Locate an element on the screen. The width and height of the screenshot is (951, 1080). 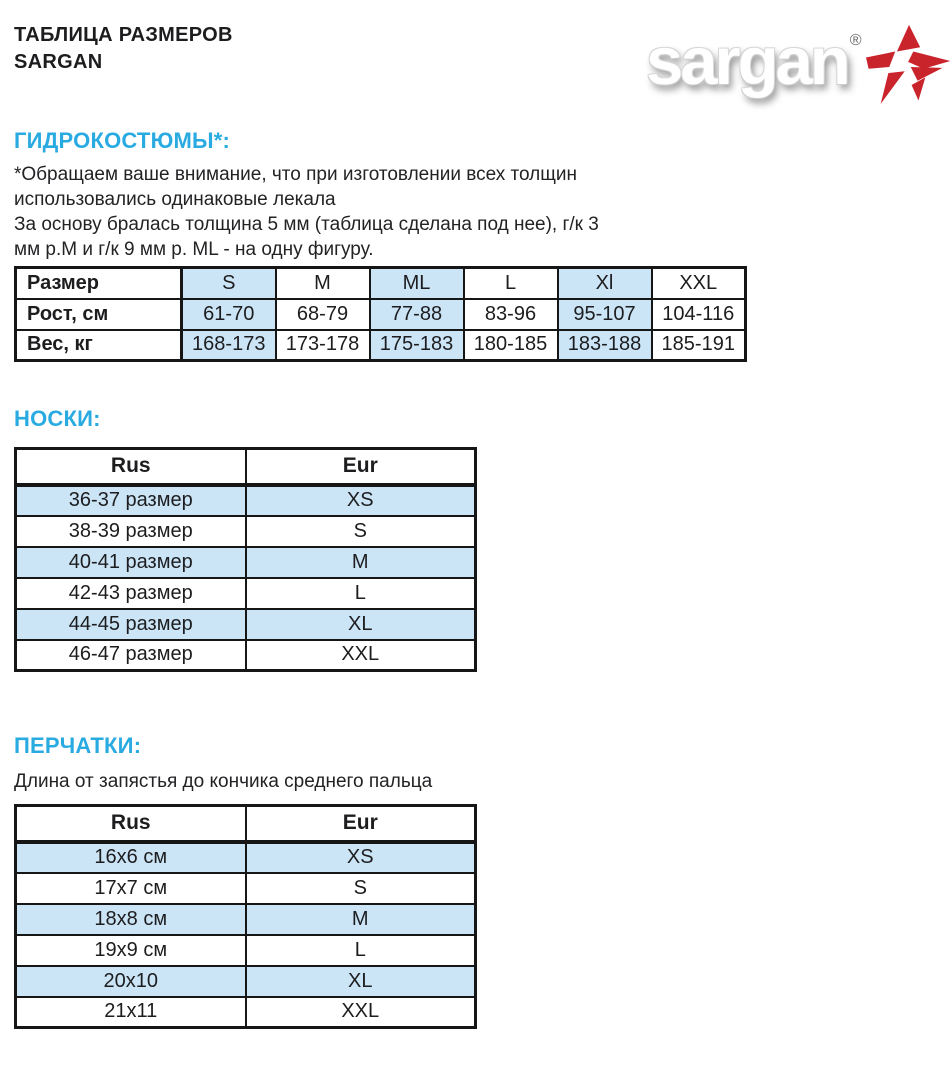
wetsuit-size-column-header: L is located at coordinates (510, 283).